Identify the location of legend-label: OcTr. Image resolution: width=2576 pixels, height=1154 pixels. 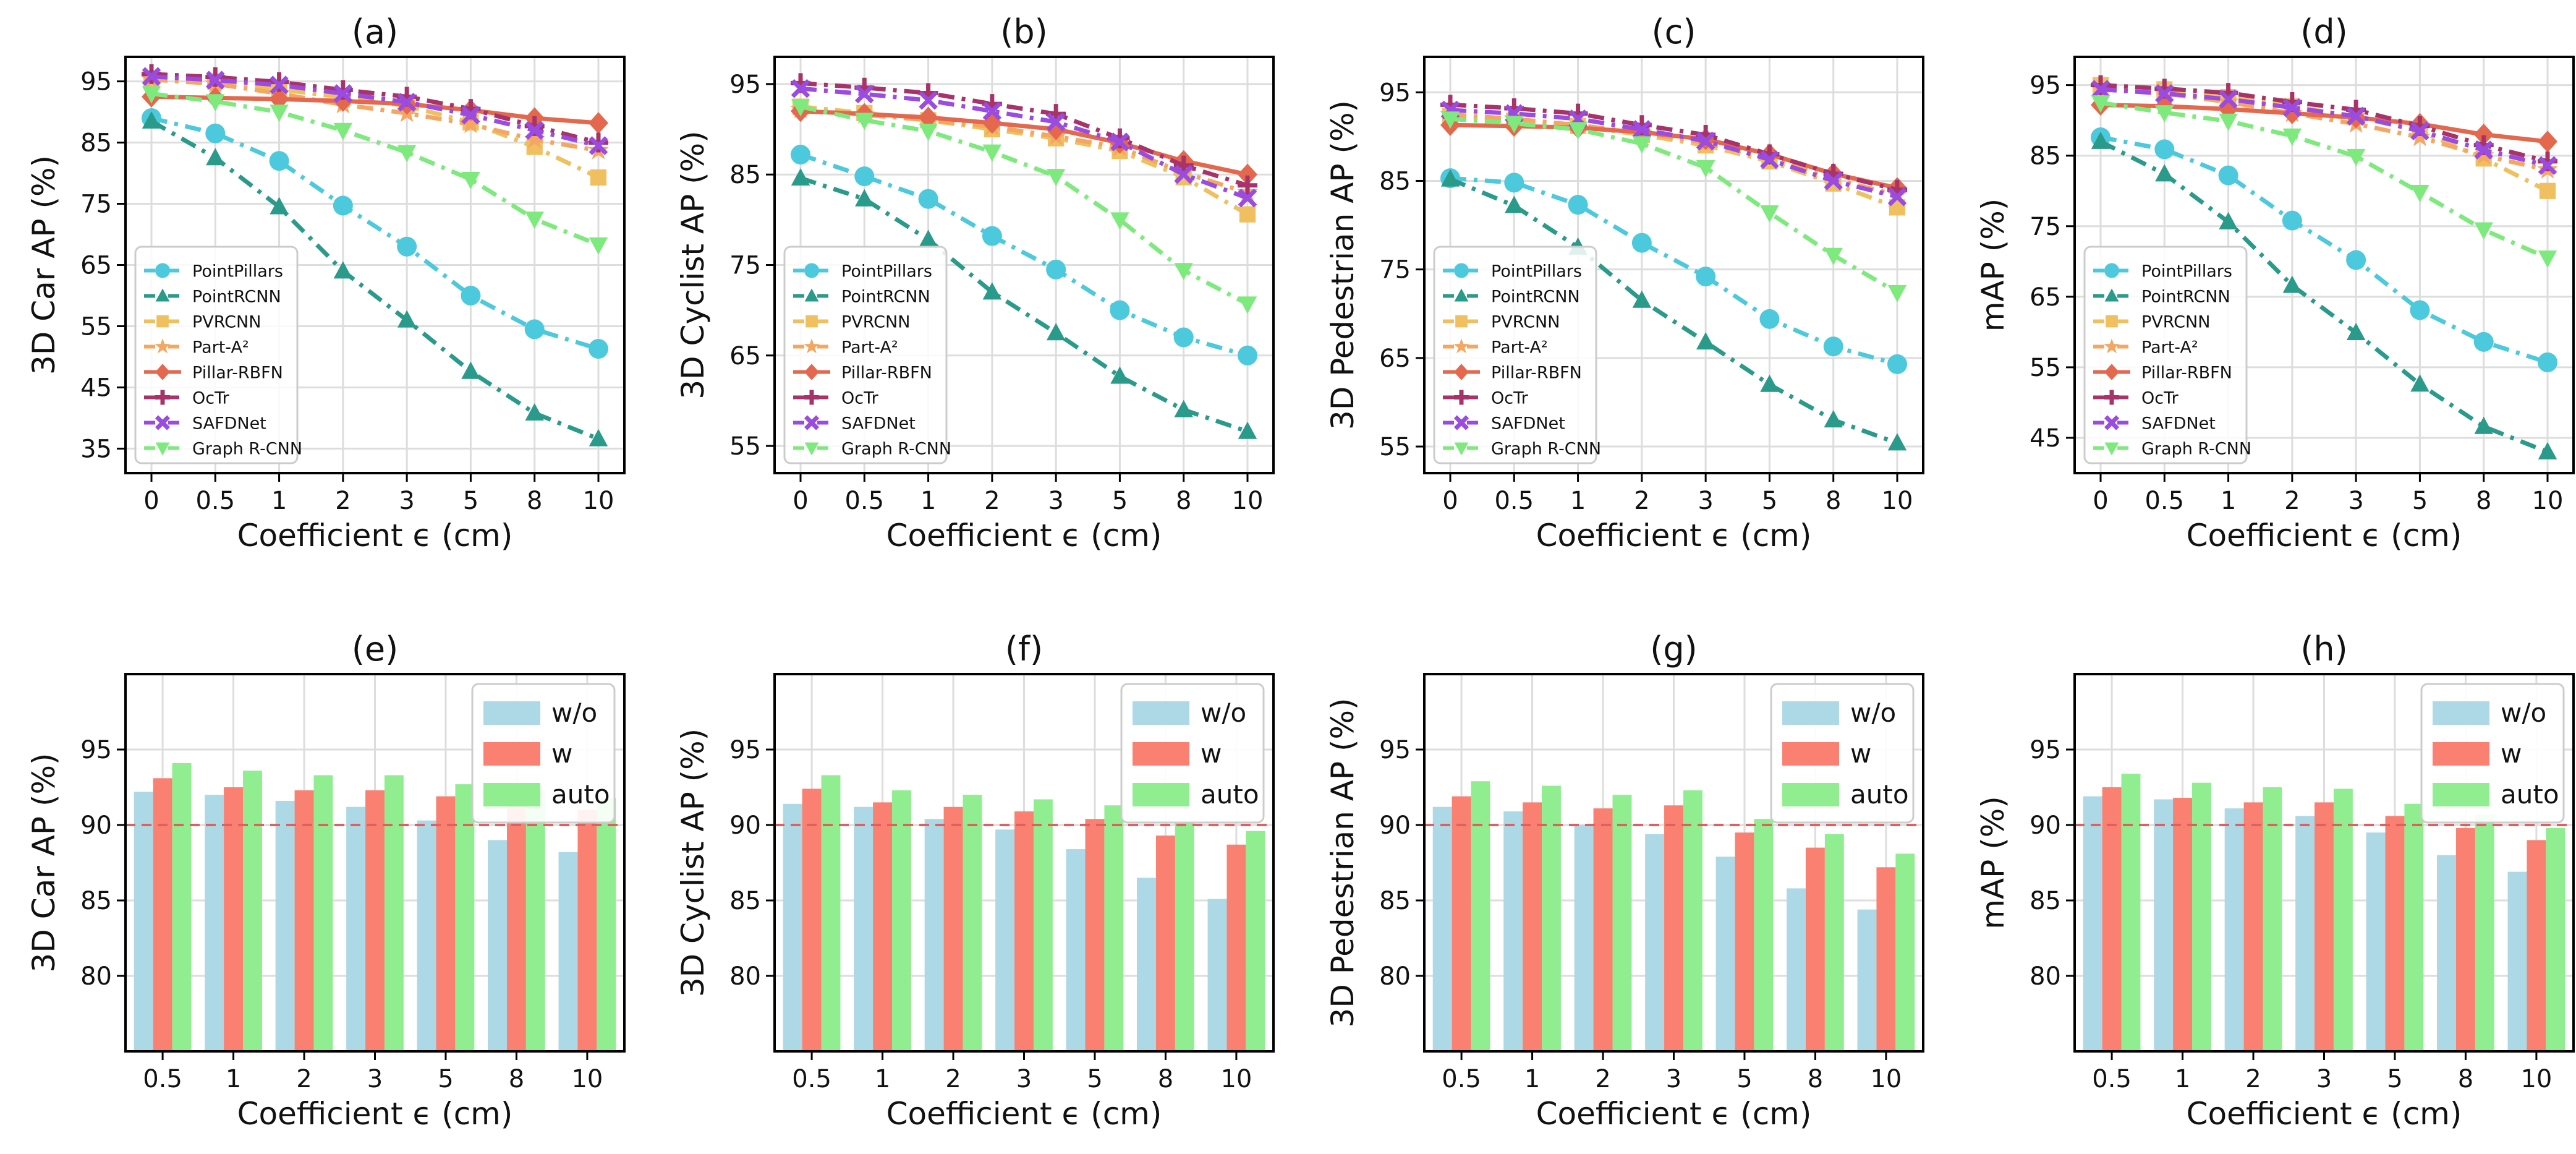
(860, 398).